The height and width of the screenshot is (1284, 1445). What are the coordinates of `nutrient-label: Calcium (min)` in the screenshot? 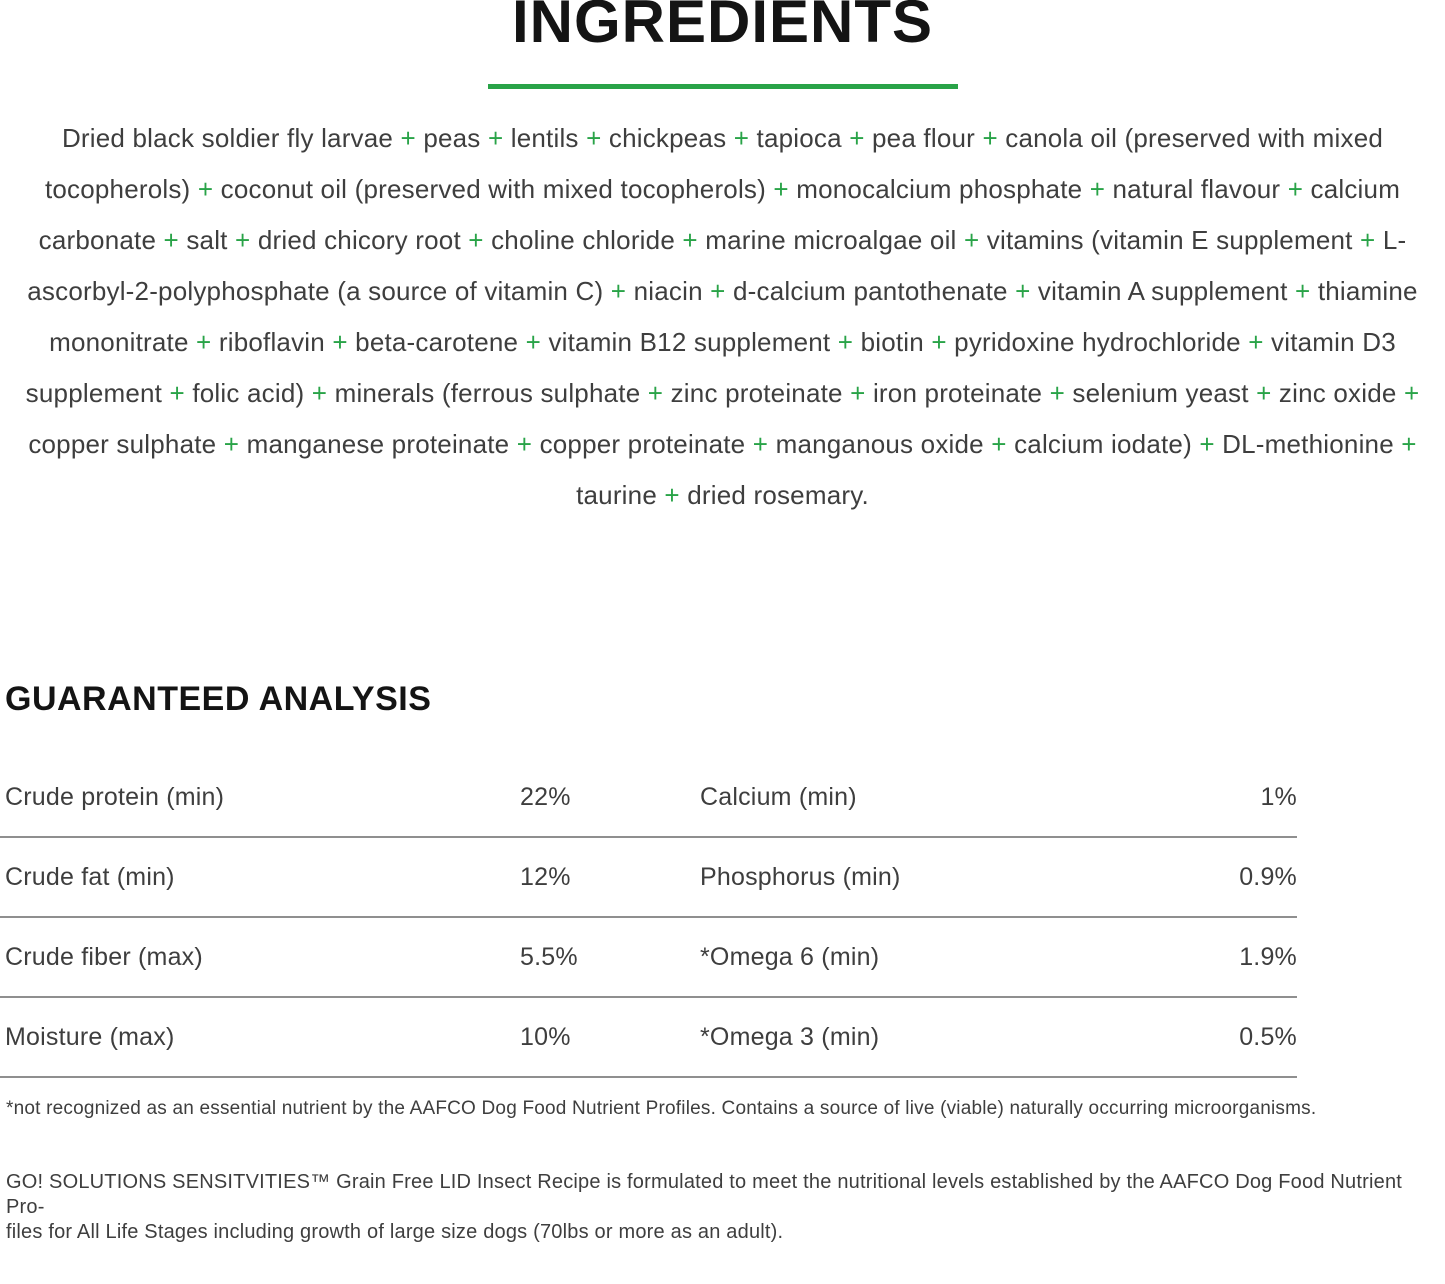 It's located at (778, 796).